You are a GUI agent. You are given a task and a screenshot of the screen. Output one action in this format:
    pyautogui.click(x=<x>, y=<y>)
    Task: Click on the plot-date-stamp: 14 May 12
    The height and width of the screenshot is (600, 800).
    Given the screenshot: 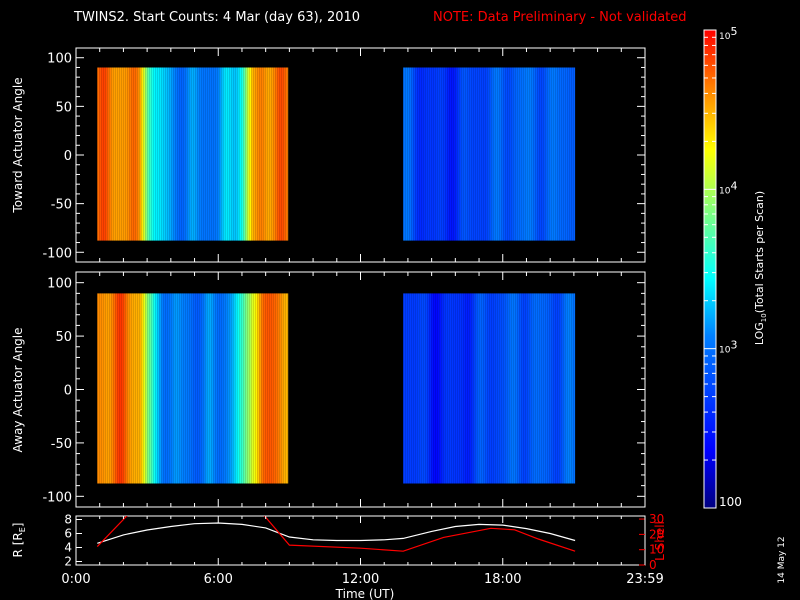 What is the action you would take?
    pyautogui.click(x=782, y=559)
    